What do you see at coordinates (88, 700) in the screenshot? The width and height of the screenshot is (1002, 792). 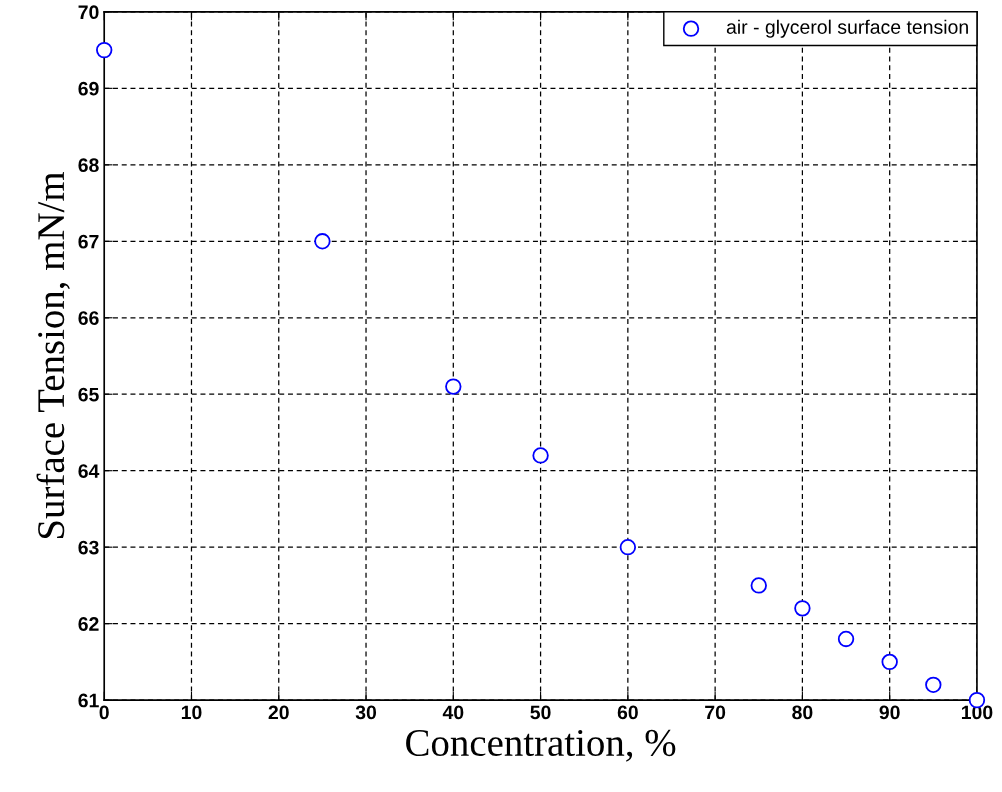 I see `y-tick-label: 61` at bounding box center [88, 700].